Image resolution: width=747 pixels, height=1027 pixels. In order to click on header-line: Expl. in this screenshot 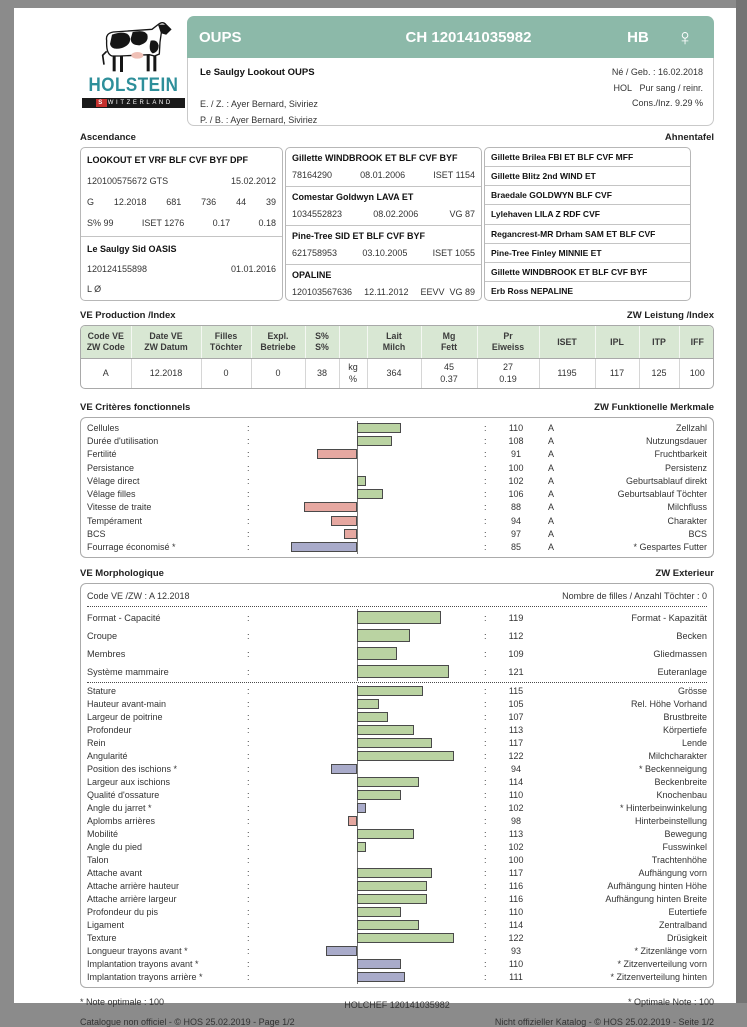, I will do `click(278, 336)`.